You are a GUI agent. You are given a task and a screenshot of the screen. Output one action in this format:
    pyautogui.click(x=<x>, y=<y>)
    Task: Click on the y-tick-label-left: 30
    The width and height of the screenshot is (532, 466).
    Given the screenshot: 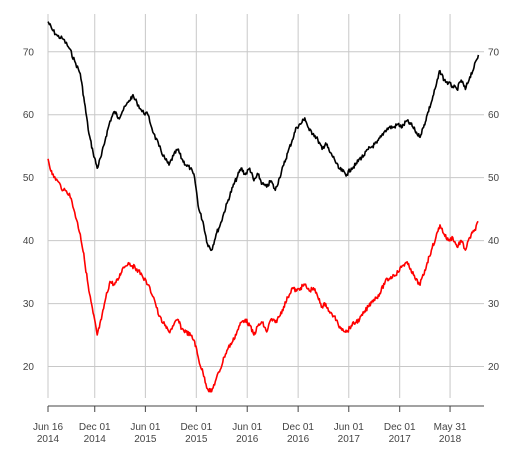 What is the action you would take?
    pyautogui.click(x=29, y=304)
    